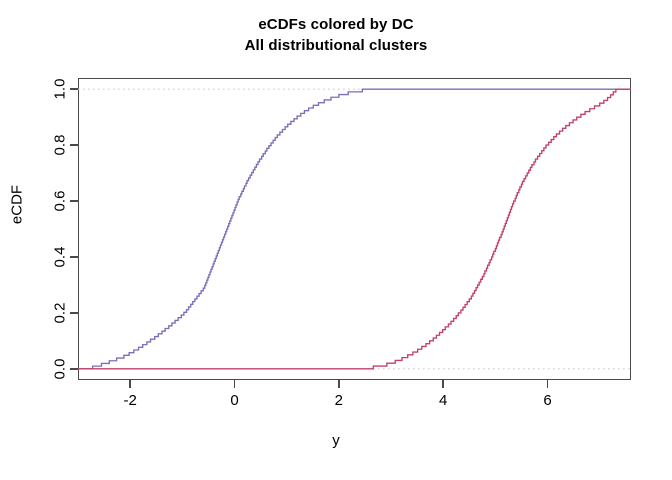 The image size is (672, 480). I want to click on y-tick-label-1: 0.2, so click(60, 313).